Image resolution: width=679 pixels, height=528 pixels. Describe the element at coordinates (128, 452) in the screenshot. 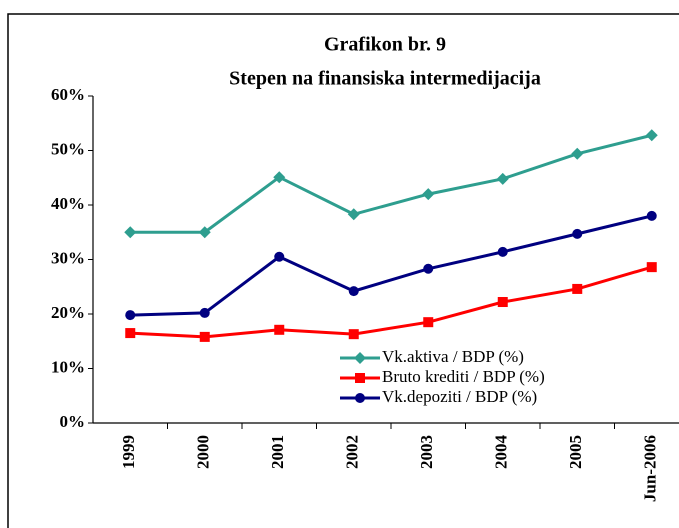

I see `x-tick-label: 1999` at that location.